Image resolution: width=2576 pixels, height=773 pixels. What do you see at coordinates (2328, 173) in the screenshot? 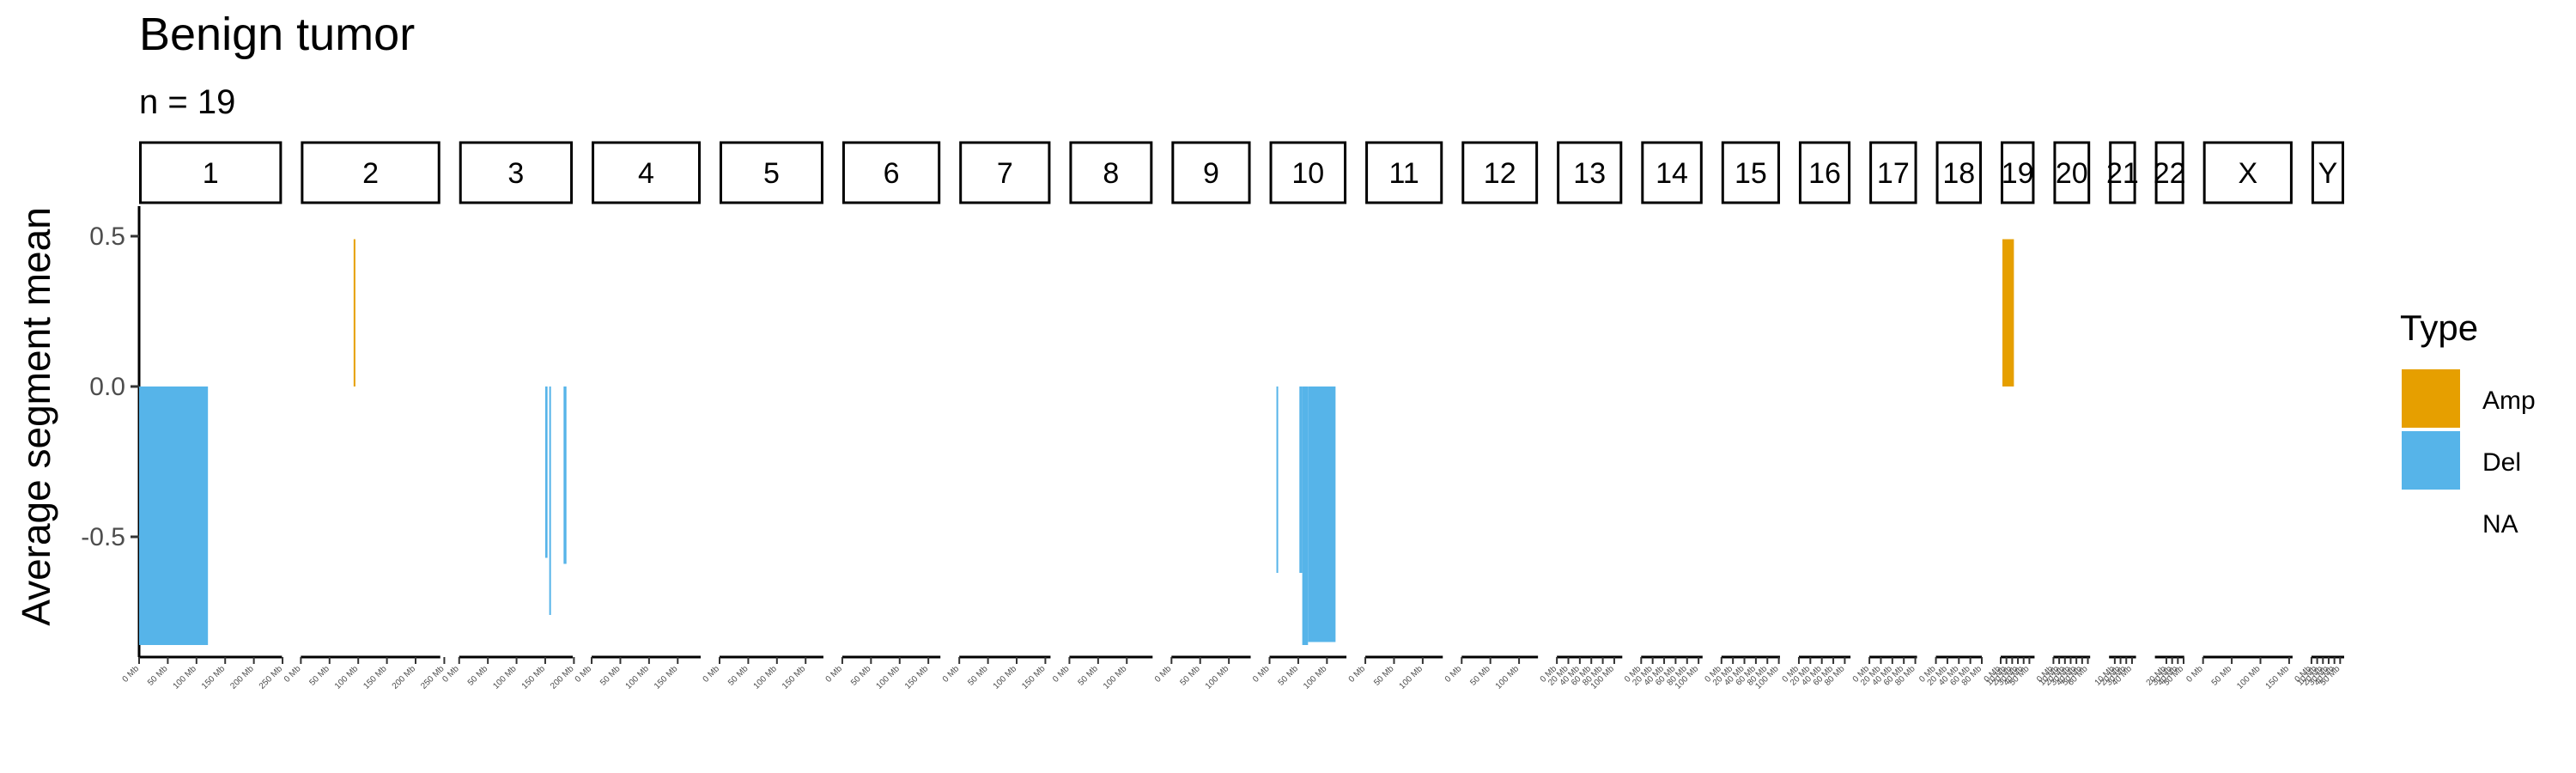
I see `strip-label: Y` at bounding box center [2328, 173].